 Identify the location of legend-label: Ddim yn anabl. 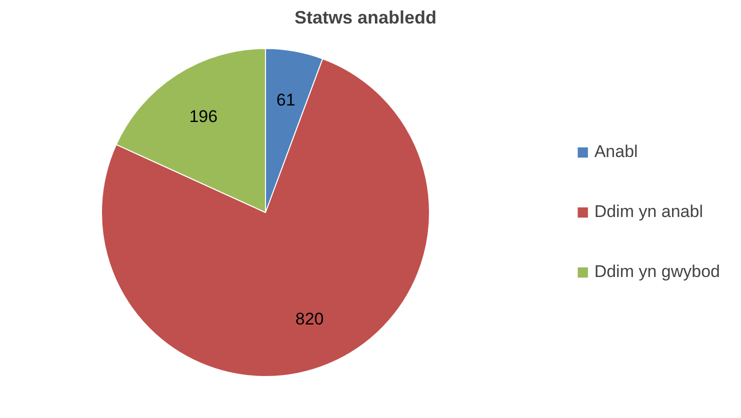
(648, 212).